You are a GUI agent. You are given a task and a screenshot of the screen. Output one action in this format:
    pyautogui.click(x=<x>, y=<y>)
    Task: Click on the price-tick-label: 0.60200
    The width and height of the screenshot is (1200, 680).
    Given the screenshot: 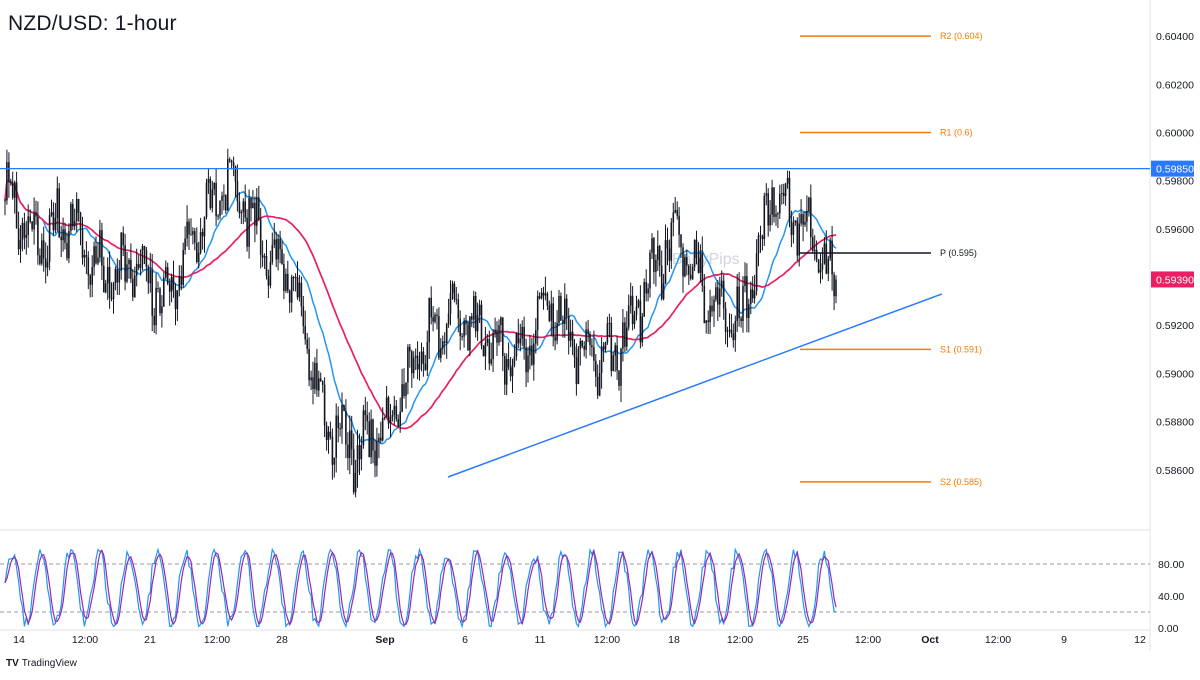 What is the action you would take?
    pyautogui.click(x=1175, y=85)
    